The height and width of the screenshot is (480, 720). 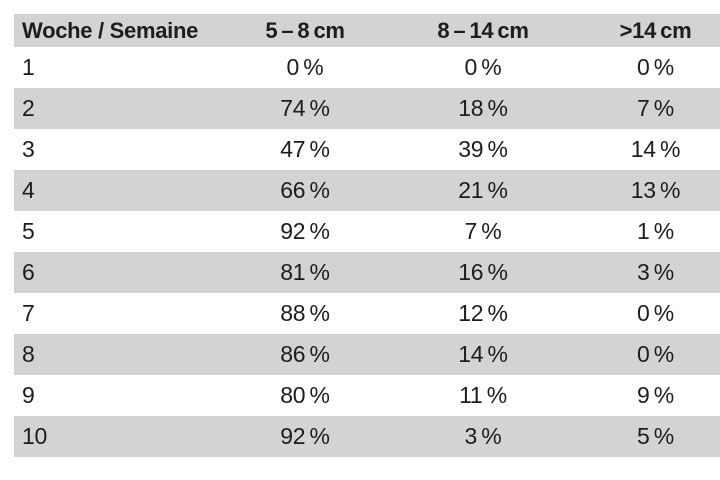 What do you see at coordinates (367, 67) in the screenshot?
I see `table-row: 1 0 % 0 % 0 %` at bounding box center [367, 67].